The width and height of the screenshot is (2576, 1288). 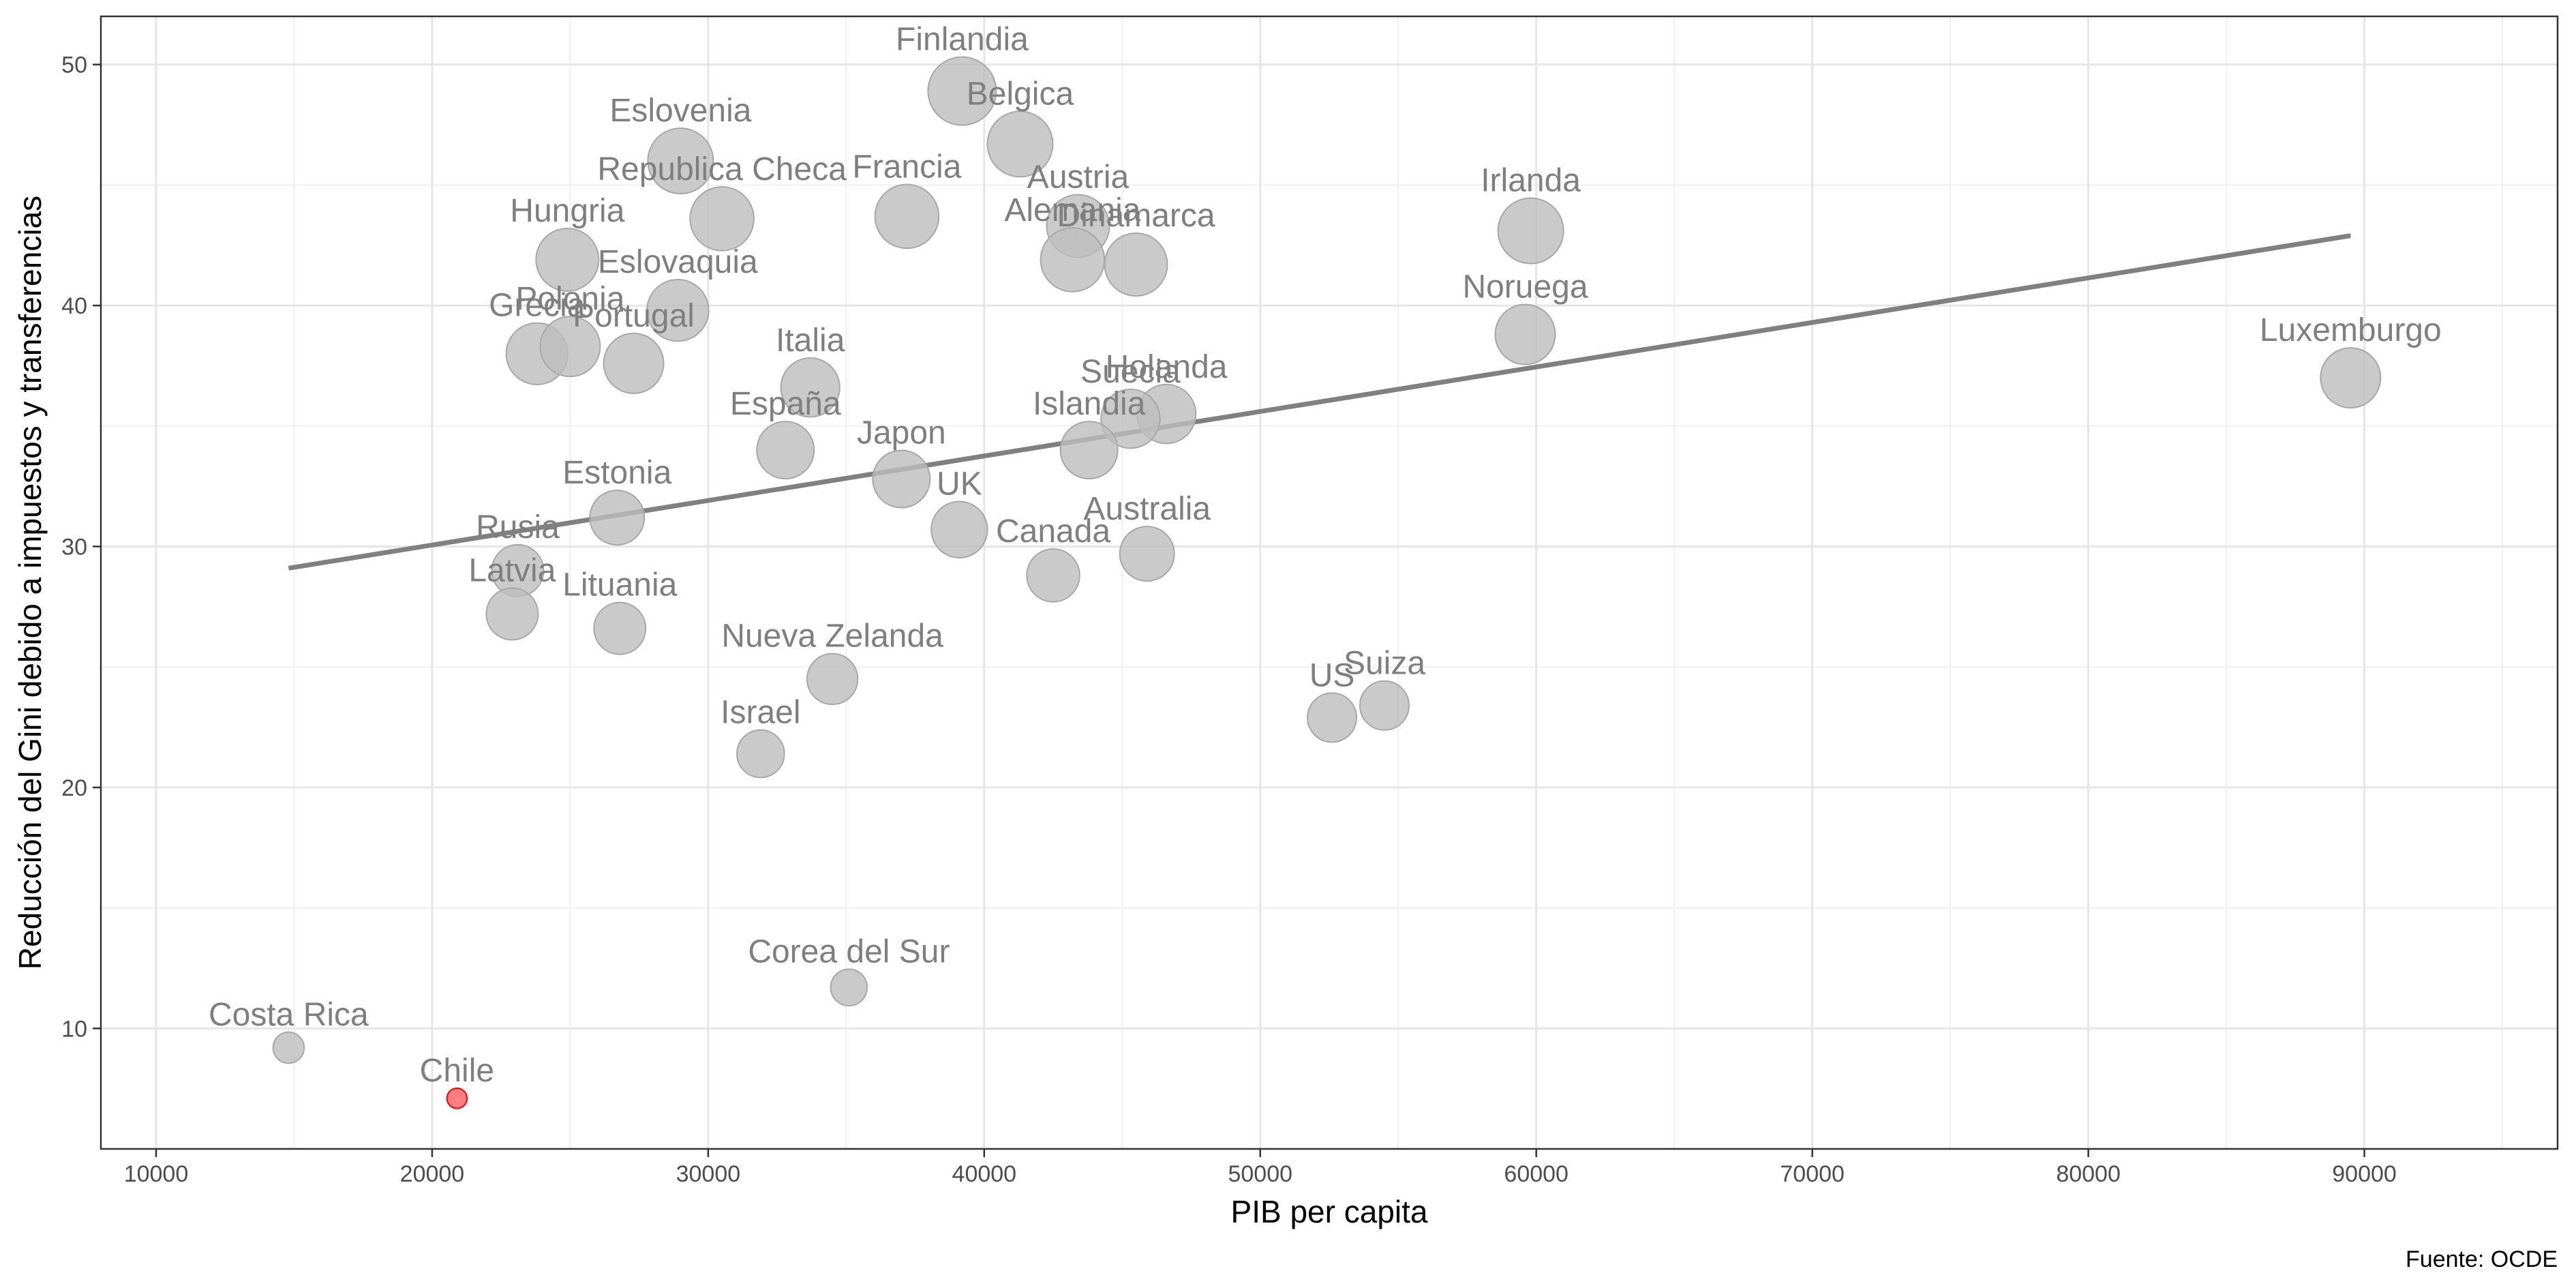 I want to click on data-point-noruega, so click(x=1525, y=334).